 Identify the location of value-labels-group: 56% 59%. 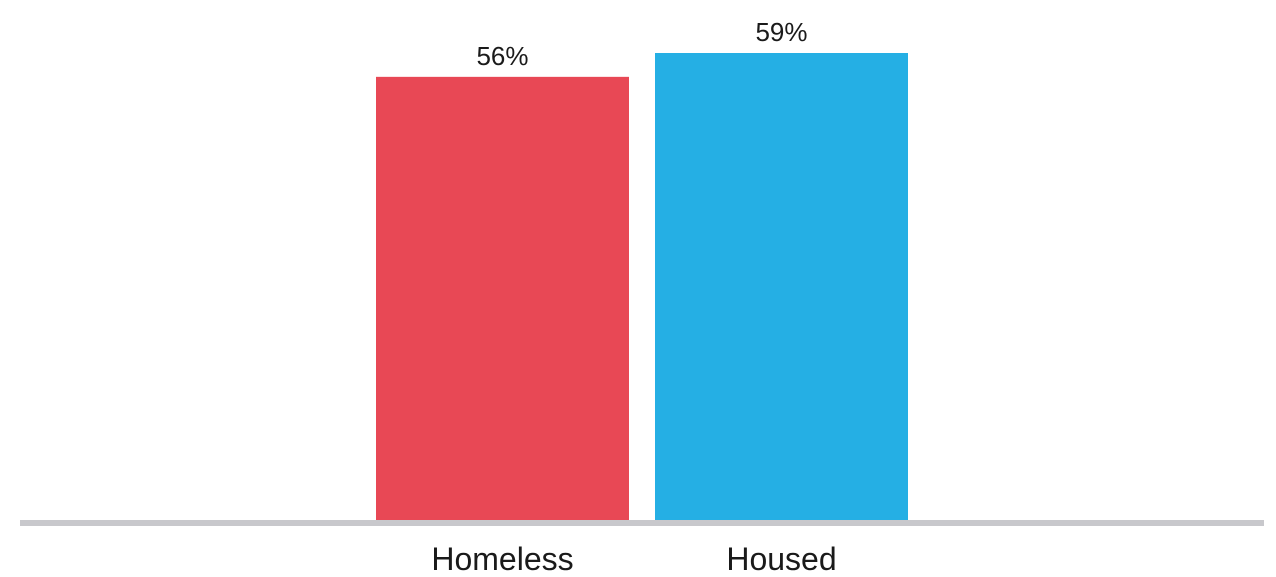
(641, 44).